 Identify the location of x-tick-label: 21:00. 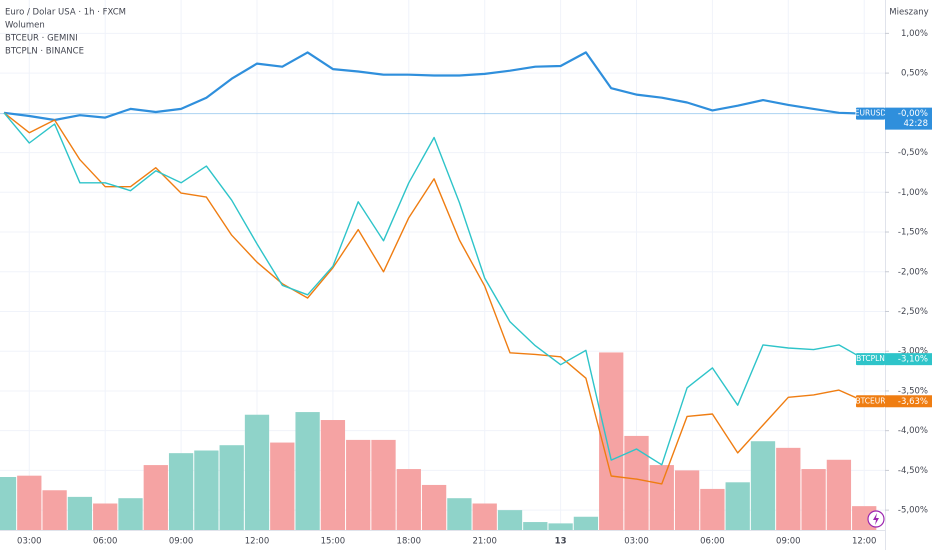
(484, 542).